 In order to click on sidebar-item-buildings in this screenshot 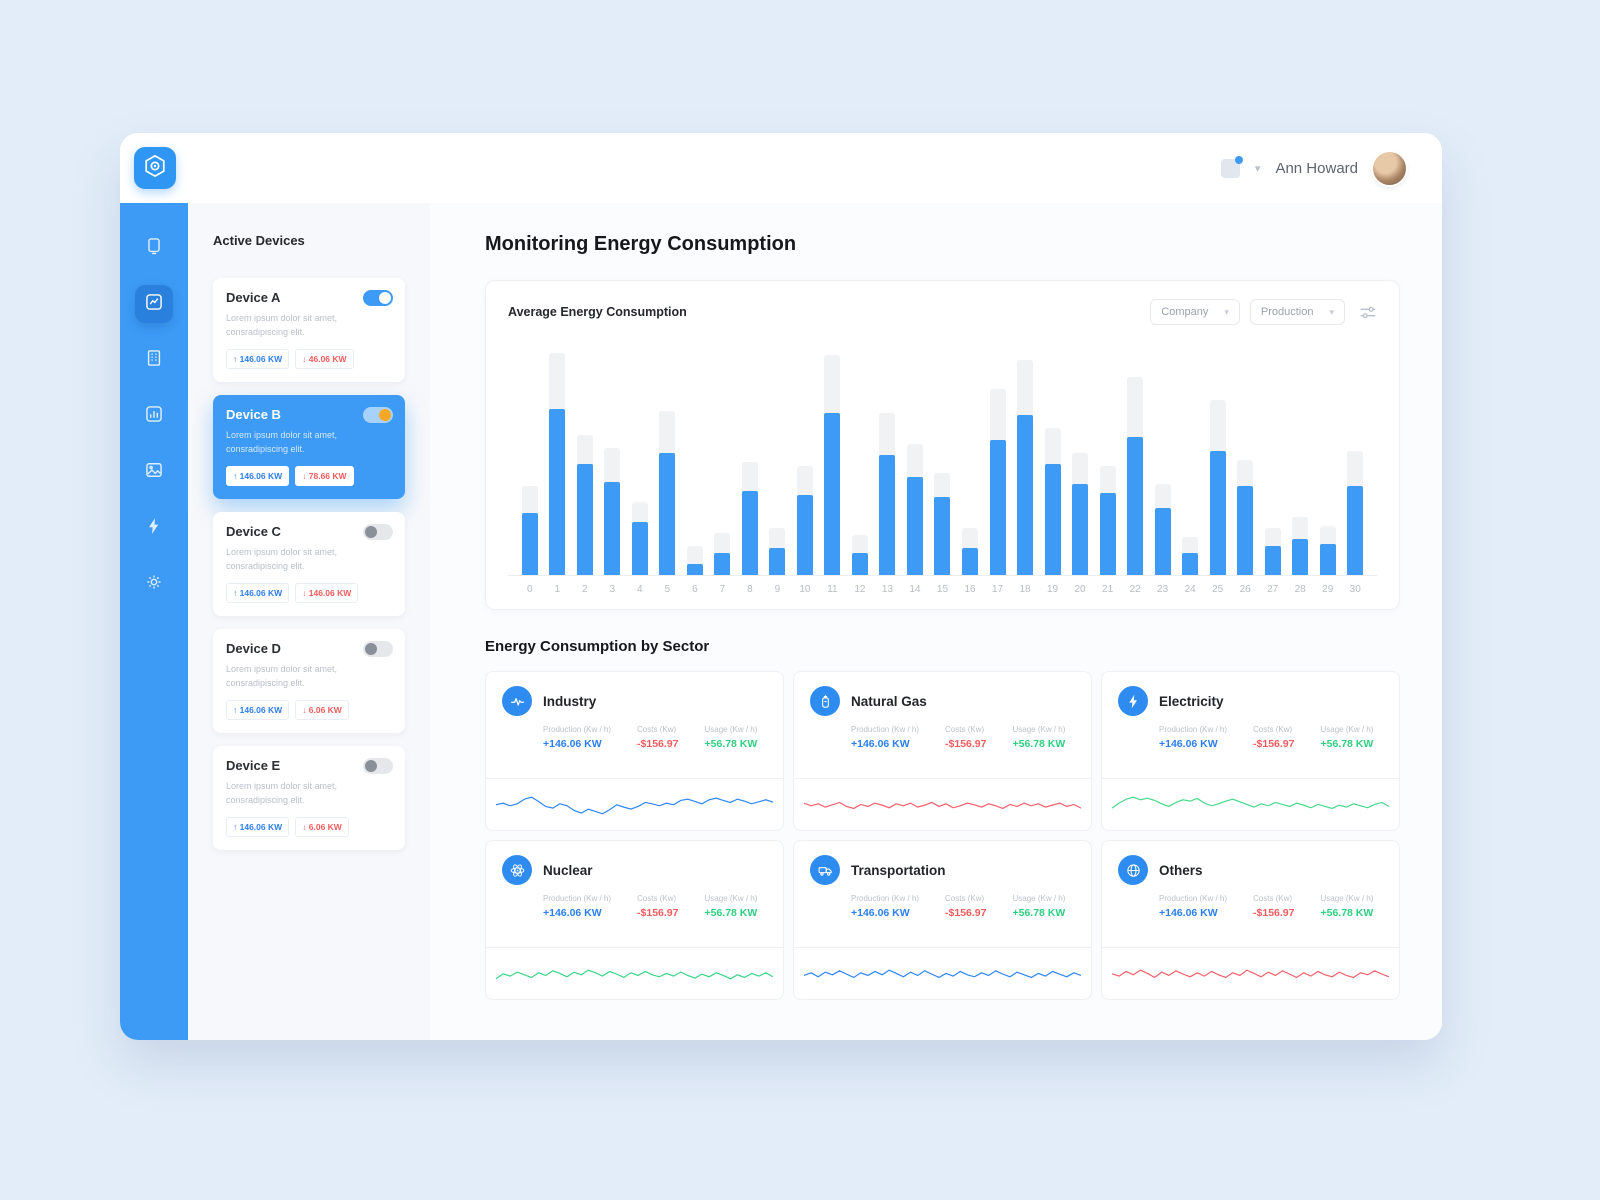, I will do `click(154, 360)`.